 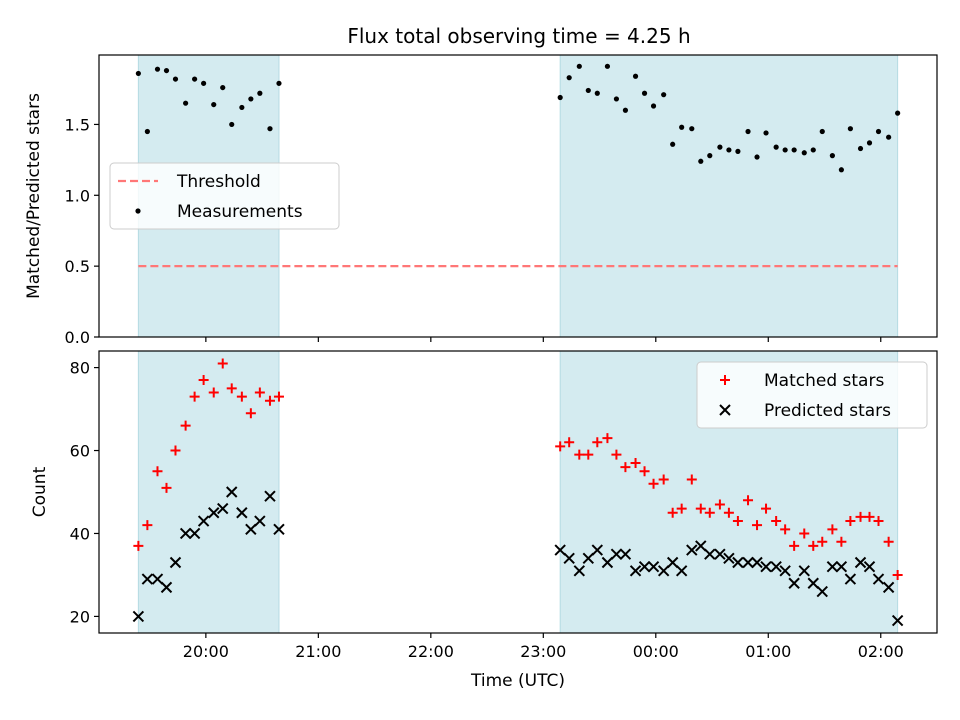 What do you see at coordinates (517, 681) in the screenshot?
I see `x-axis-label: Time (UTC)` at bounding box center [517, 681].